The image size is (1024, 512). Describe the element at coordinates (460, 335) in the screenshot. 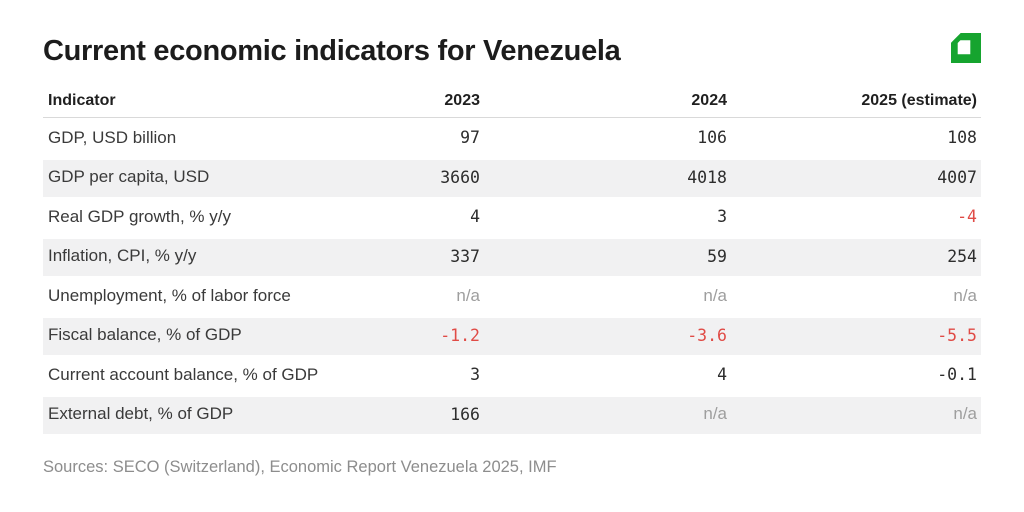

I see `cell-value-2023: -1.2` at that location.